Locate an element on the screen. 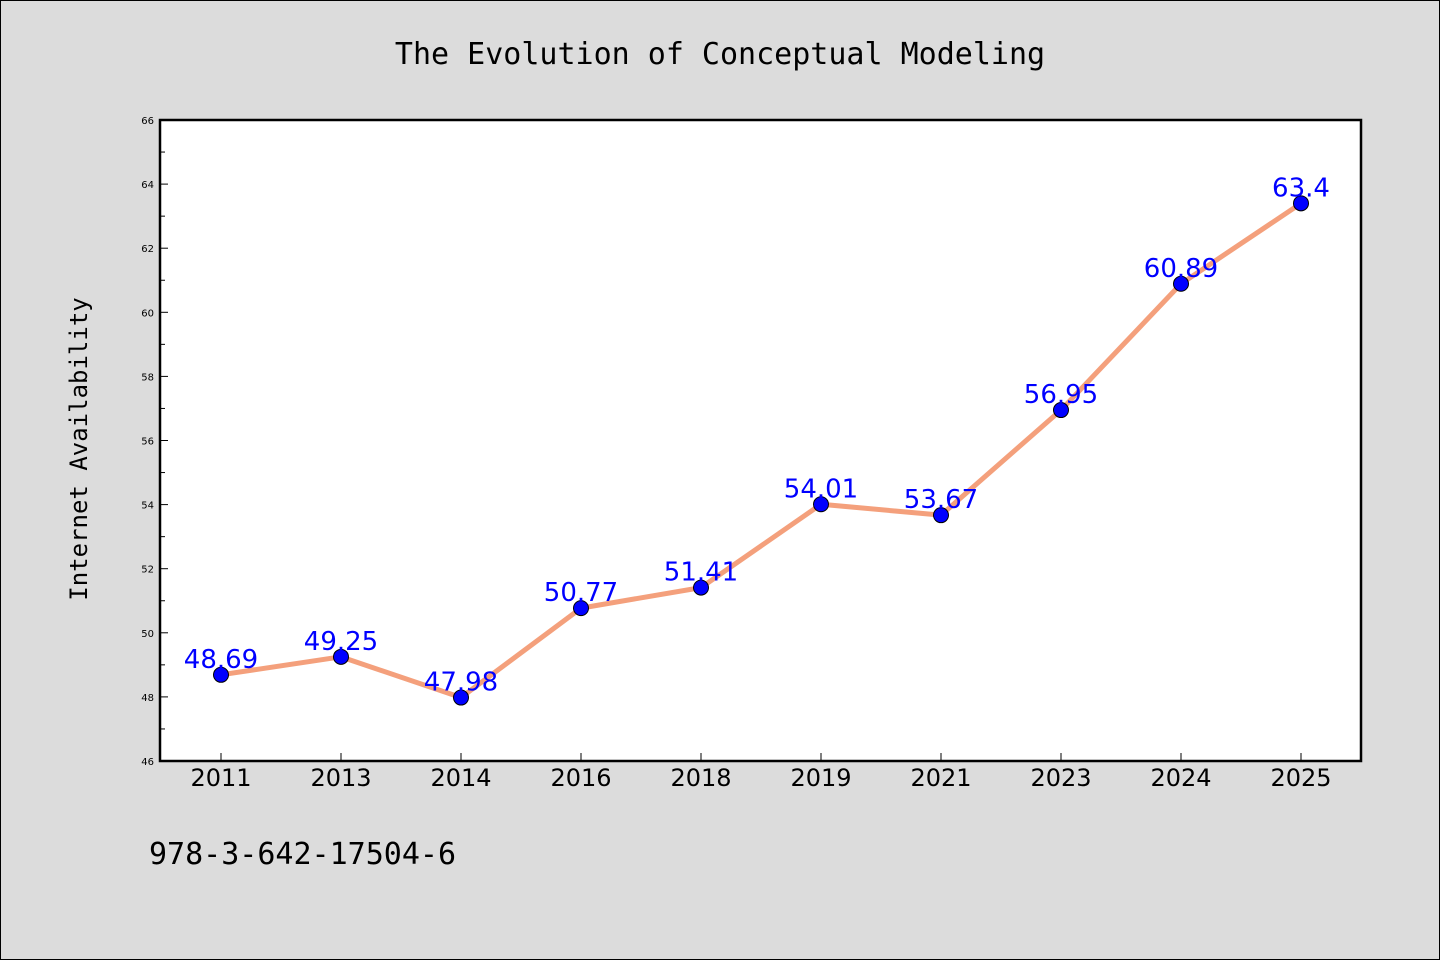 The height and width of the screenshot is (960, 1440). data-label: 49.25 is located at coordinates (341, 642).